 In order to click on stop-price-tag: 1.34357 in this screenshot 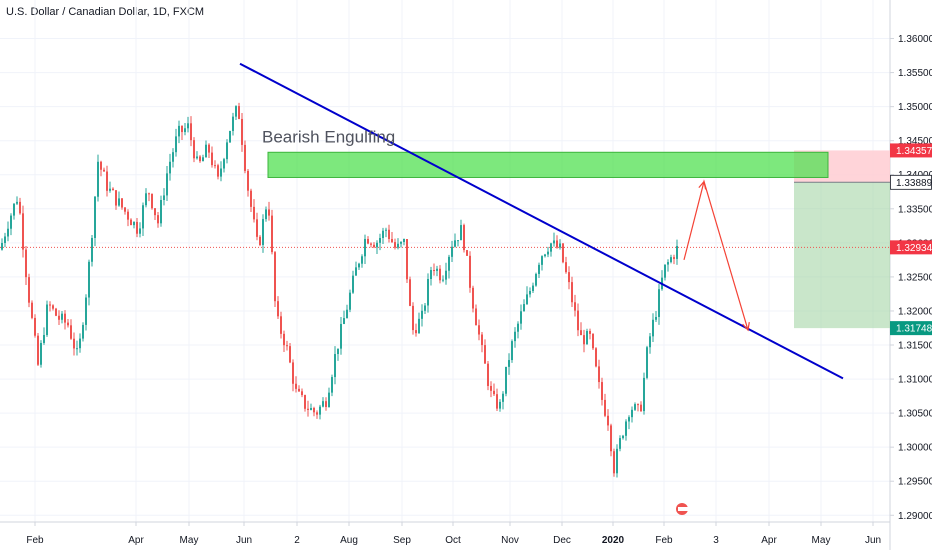, I will do `click(911, 150)`.